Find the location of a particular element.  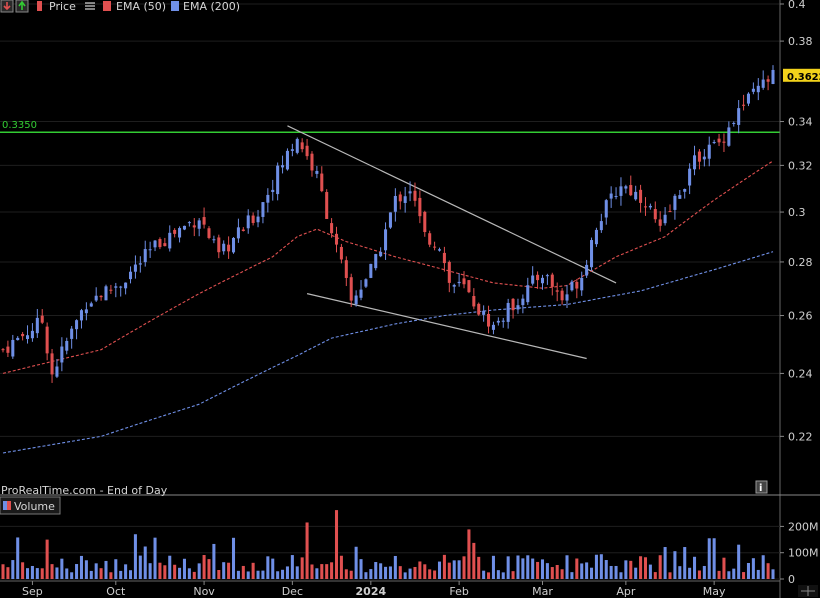

volume-legend-label: Volume is located at coordinates (34, 506).